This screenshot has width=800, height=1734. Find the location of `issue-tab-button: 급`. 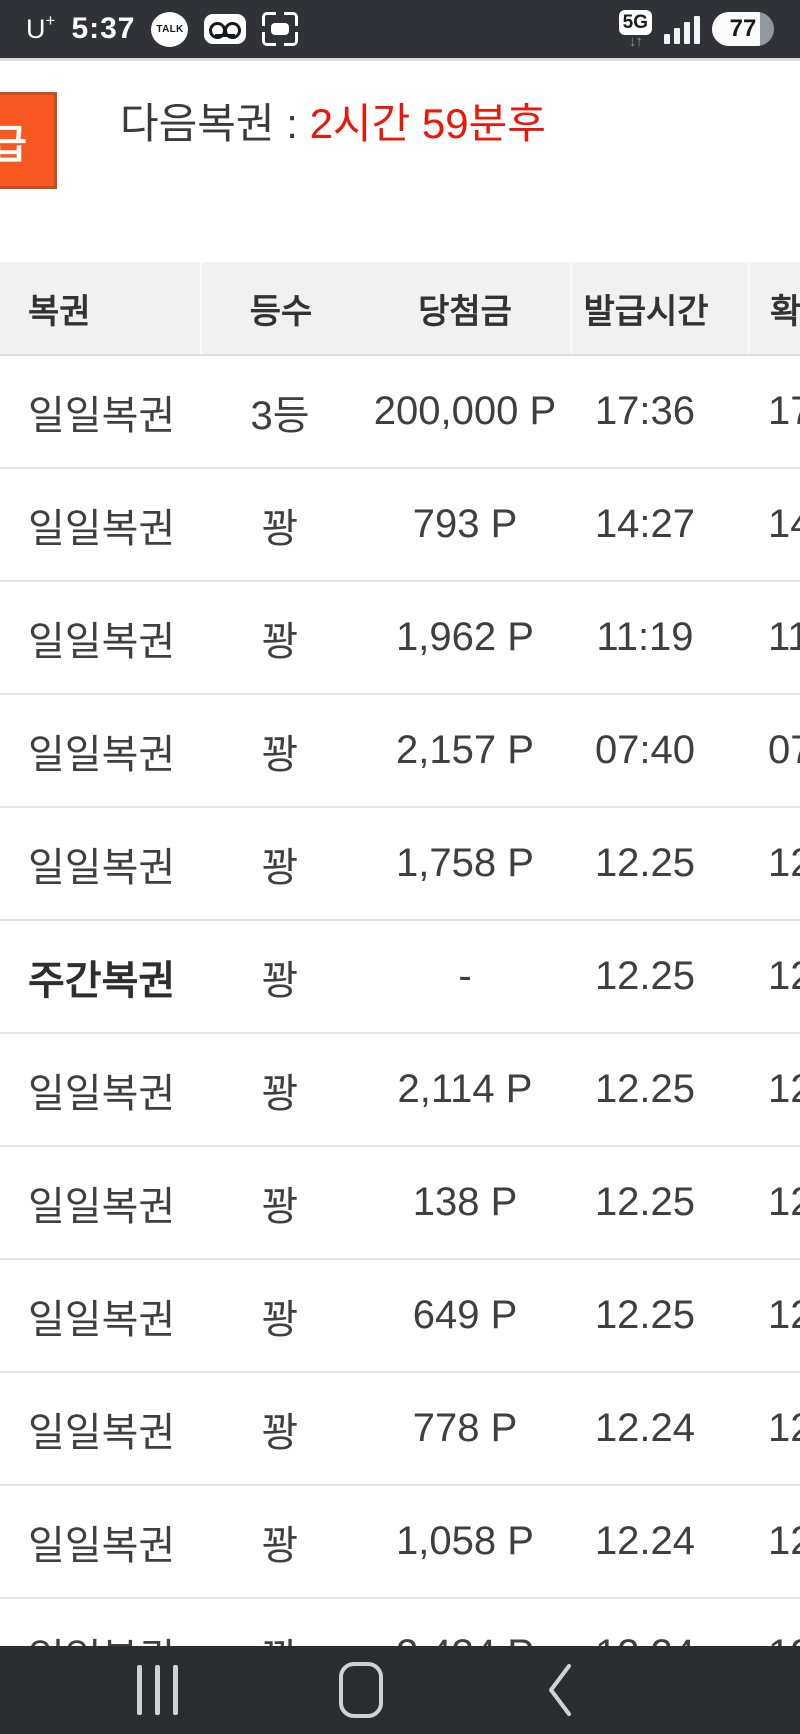

issue-tab-button: 급 is located at coordinates (28, 140).